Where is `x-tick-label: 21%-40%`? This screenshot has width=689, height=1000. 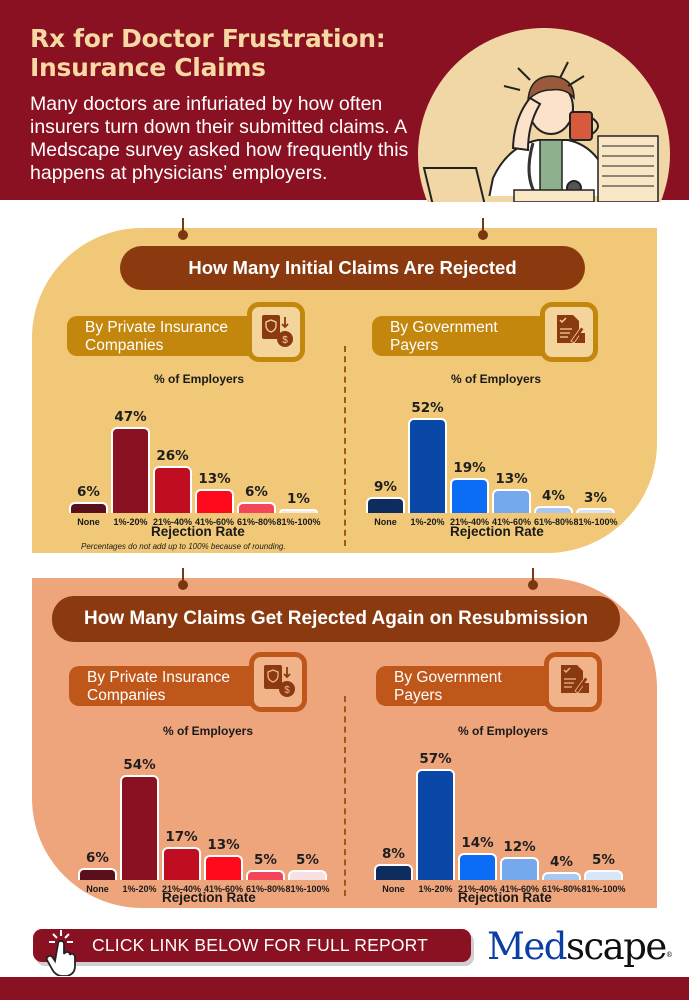
x-tick-label: 21%-40% is located at coordinates (172, 522).